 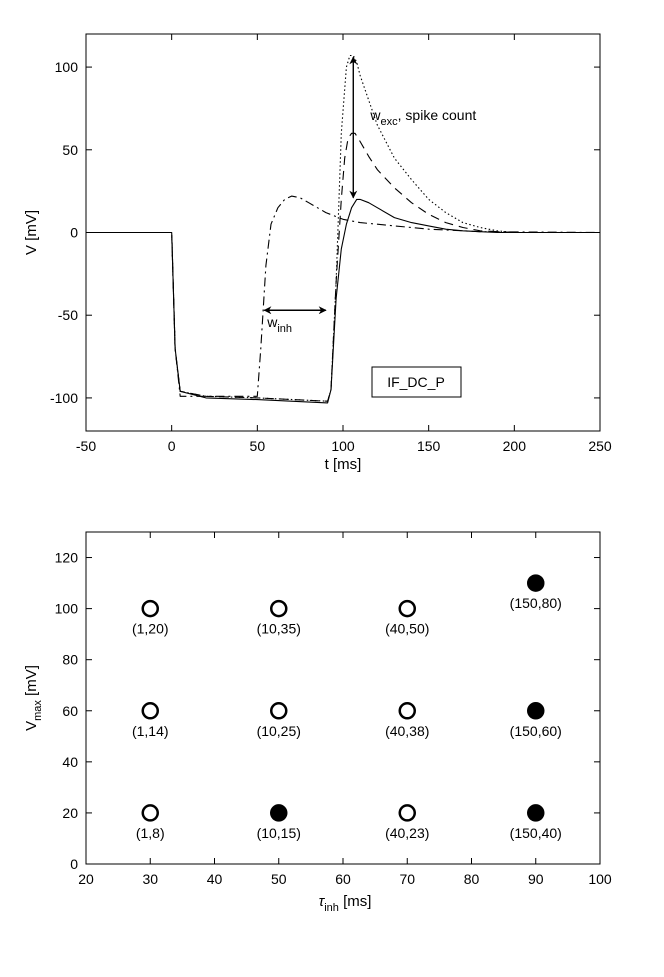 I want to click on x-tick-label: 80, so click(x=472, y=879).